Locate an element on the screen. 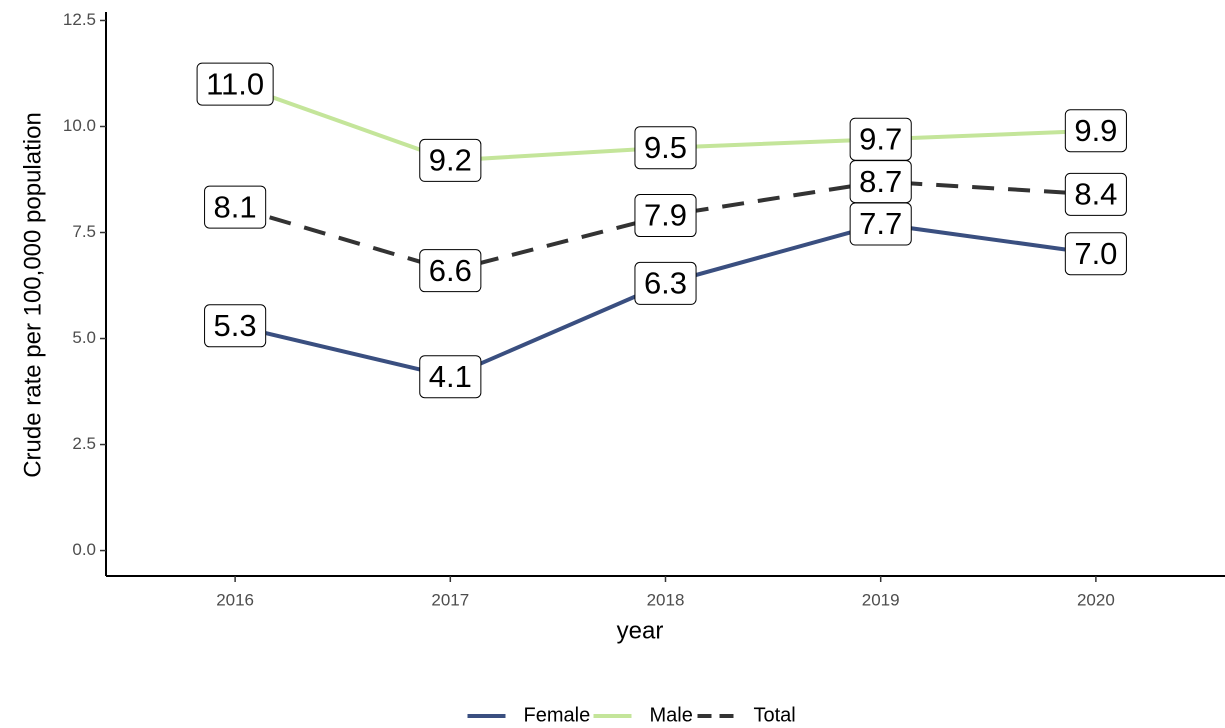 The height and width of the screenshot is (728, 1225). data-label: 7.9 is located at coordinates (665, 216).